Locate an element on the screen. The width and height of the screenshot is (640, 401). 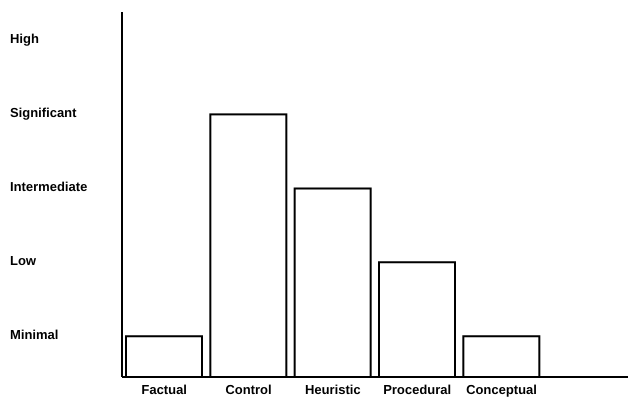
x-tick-label: Control is located at coordinates (248, 390).